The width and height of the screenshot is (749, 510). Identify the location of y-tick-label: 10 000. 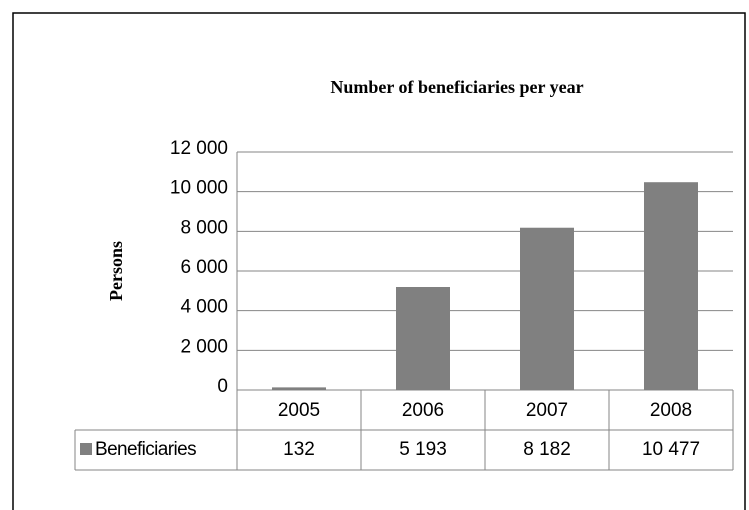
(199, 188).